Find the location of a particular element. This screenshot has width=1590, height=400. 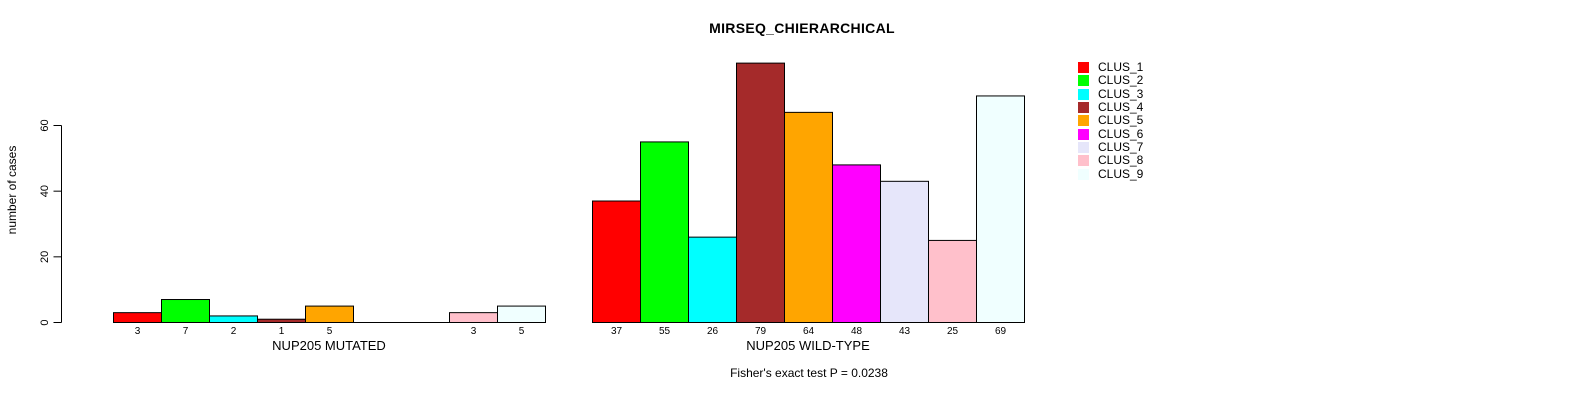

legend-item-clus_2: CLUS_2 is located at coordinates (1110, 80).